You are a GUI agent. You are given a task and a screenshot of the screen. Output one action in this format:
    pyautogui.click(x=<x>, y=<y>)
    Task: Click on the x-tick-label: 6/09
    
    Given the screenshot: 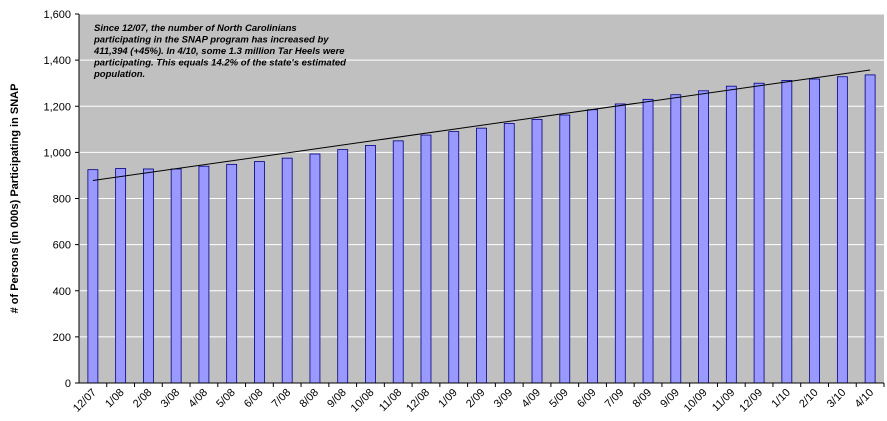 What is the action you would take?
    pyautogui.click(x=587, y=399)
    